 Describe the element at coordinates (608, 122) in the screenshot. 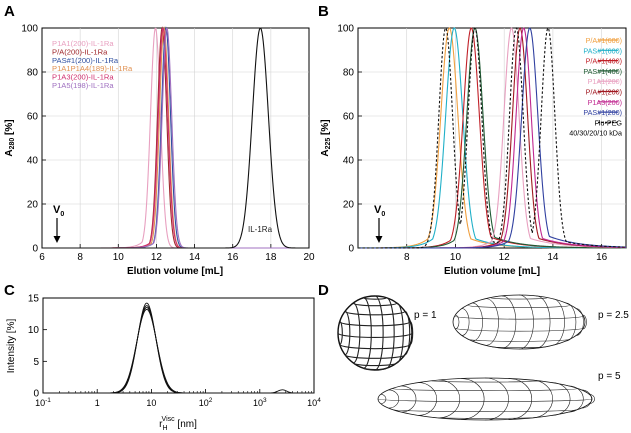

I see `legend-entry-flu-peg: Flu-PEG` at that location.